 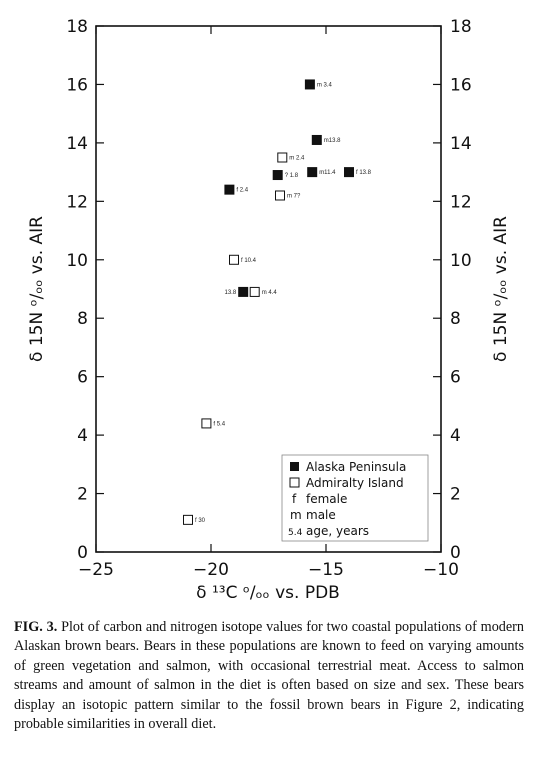 I want to click on y-tick-label-left: 18, so click(x=77, y=27).